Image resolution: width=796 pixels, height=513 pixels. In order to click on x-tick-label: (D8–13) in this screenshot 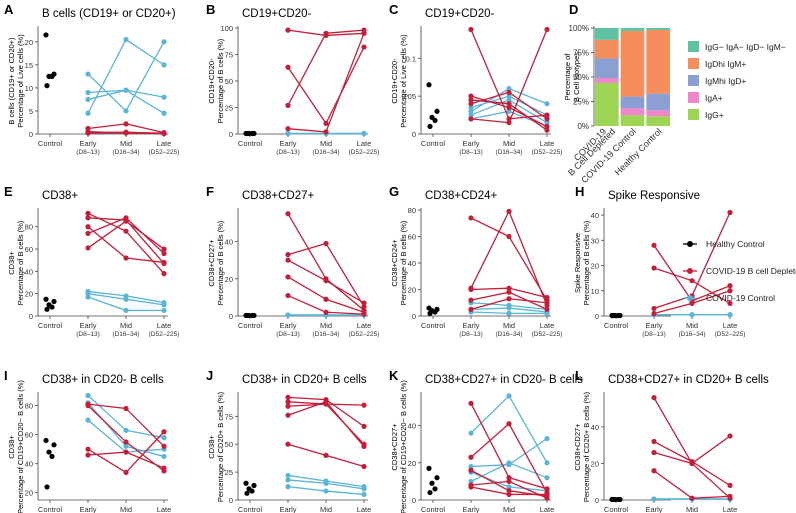, I will do `click(470, 334)`.